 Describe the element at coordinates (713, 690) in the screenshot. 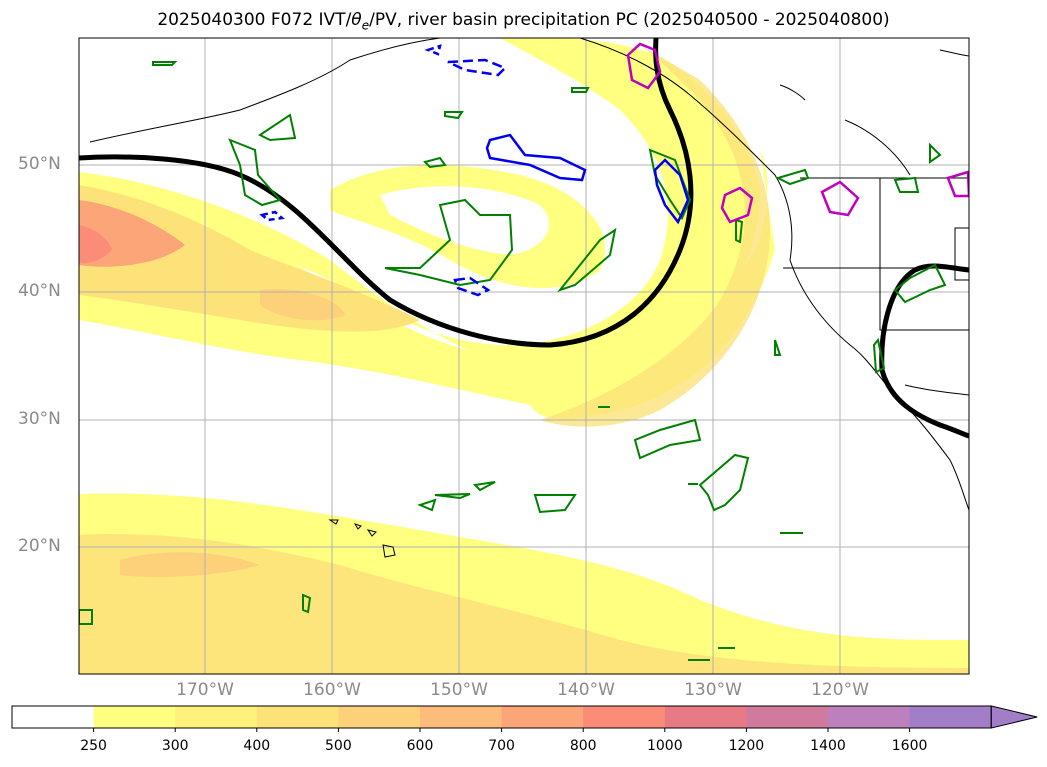

I see `lon-label-130w: 130°W` at that location.